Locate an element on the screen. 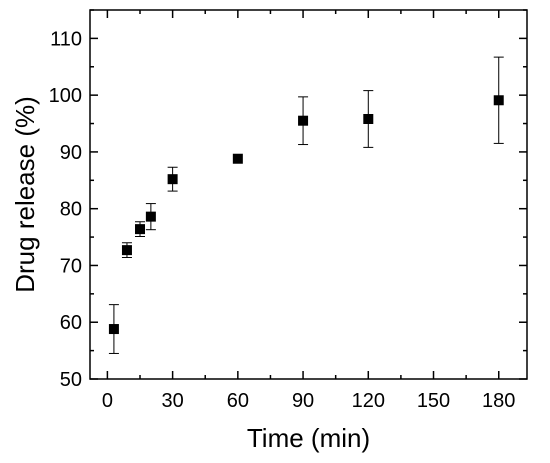  y-tick-label: 110 is located at coordinates (66, 39).